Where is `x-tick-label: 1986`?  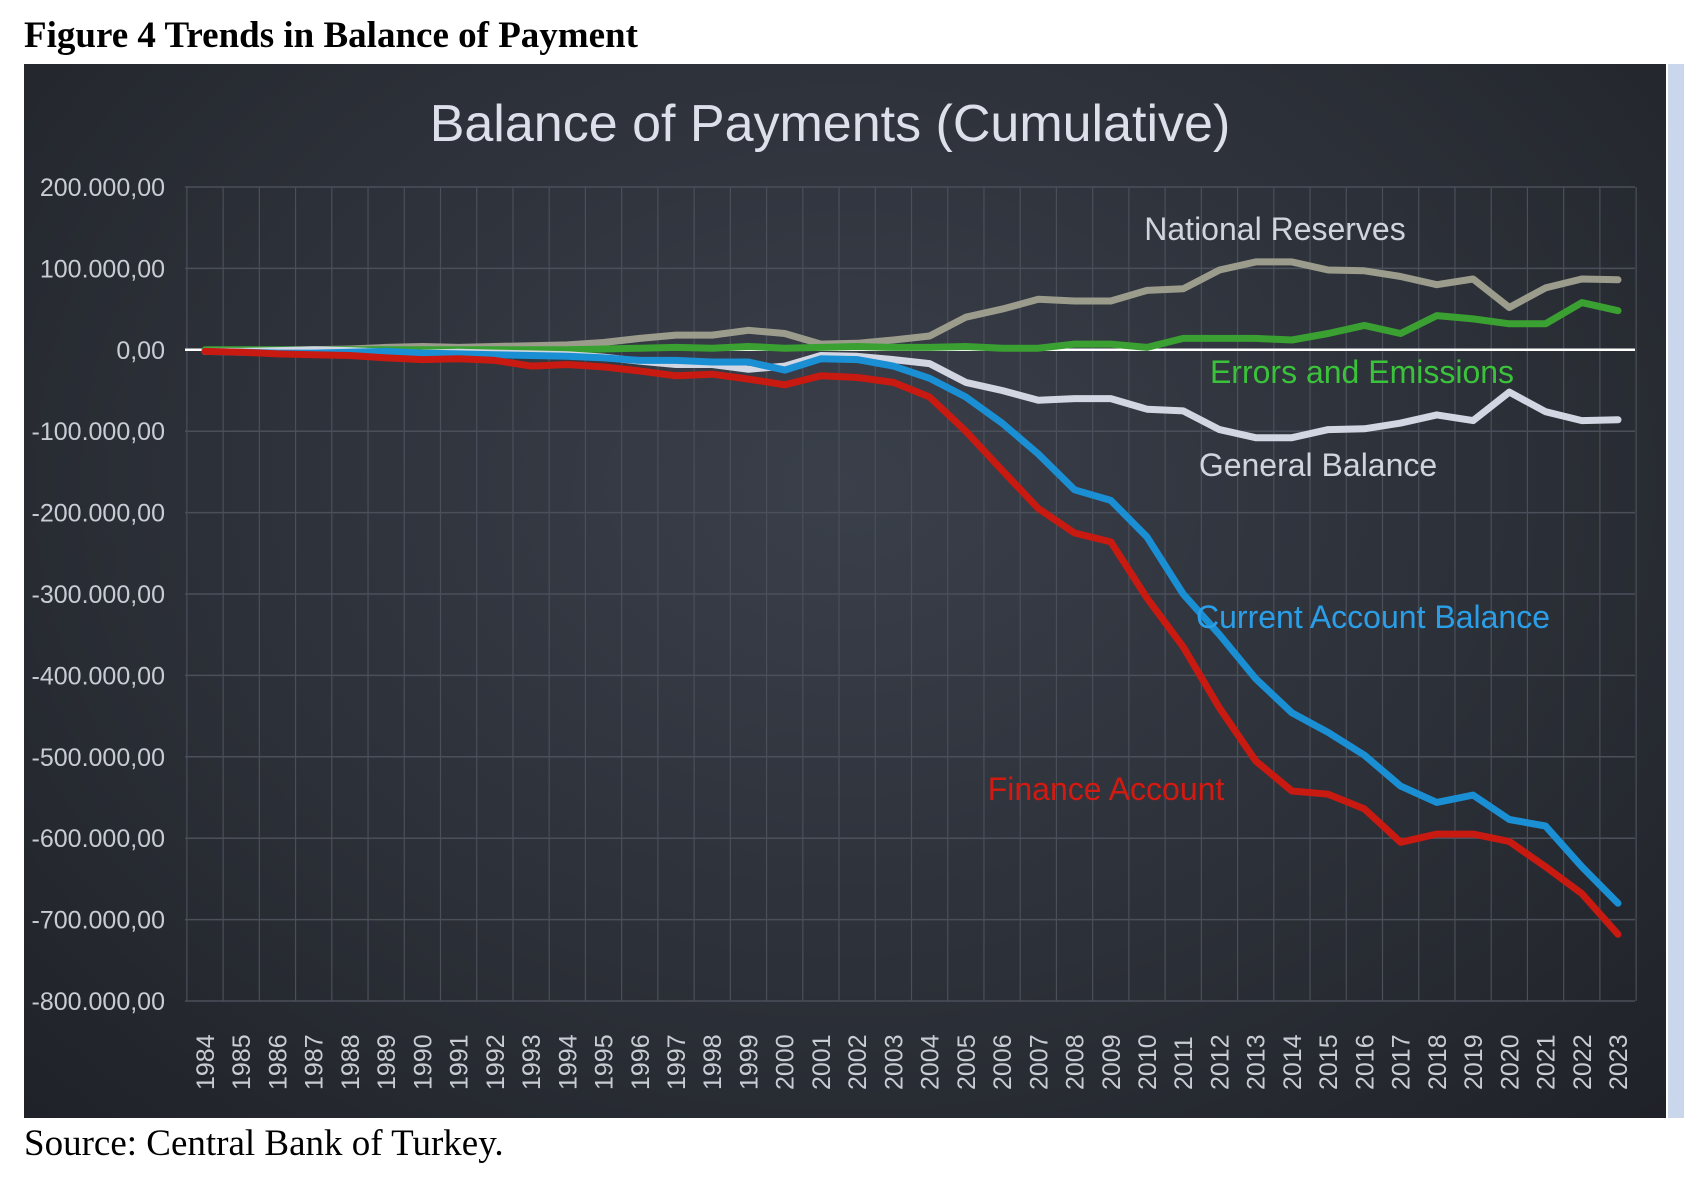
x-tick-label: 1986 is located at coordinates (278, 1062).